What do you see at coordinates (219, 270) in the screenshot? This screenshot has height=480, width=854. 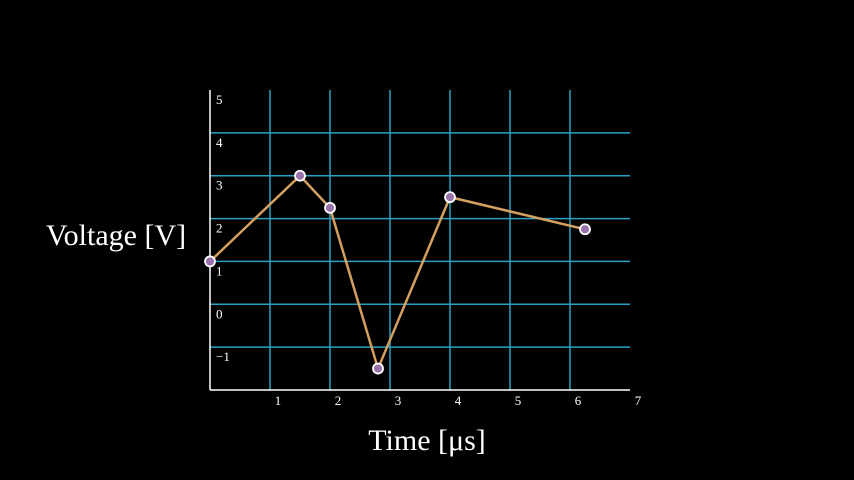 I see `y-tick-label: 1` at bounding box center [219, 270].